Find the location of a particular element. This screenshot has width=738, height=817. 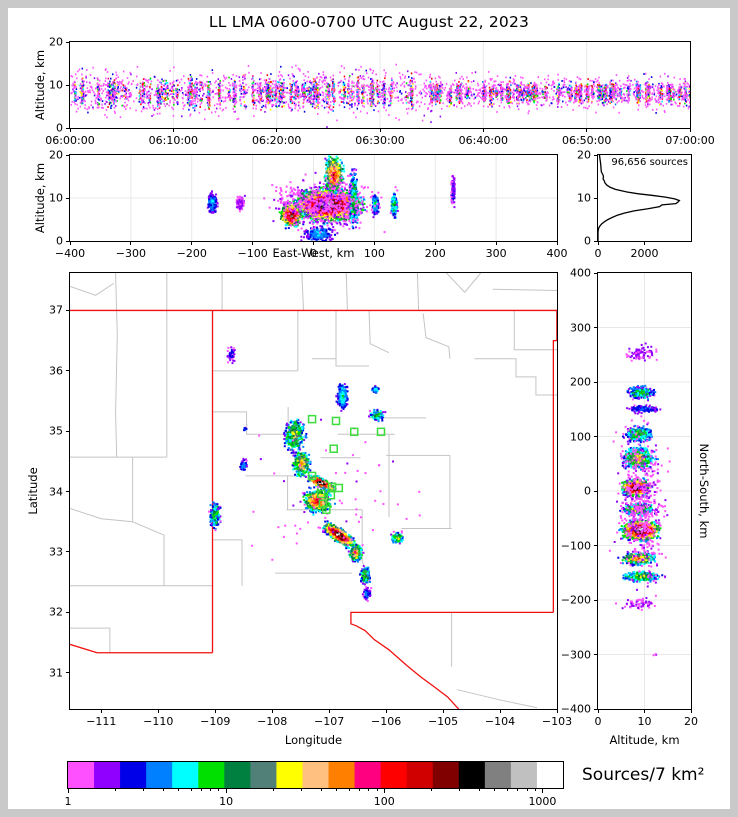

tick-label: 31 is located at coordinates (56, 673).